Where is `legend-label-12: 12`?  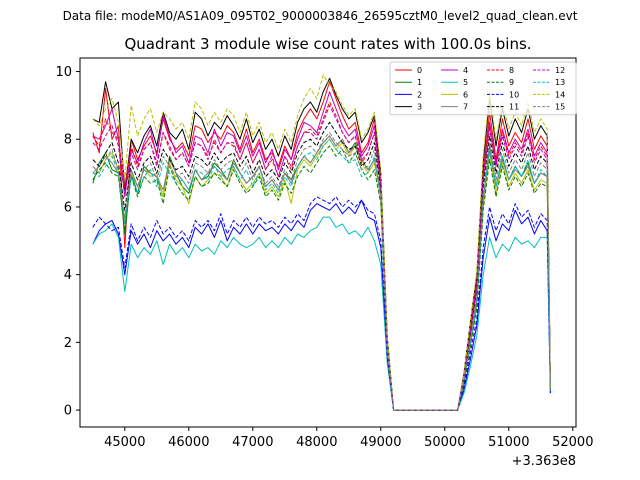 legend-label-12: 12 is located at coordinates (560, 70).